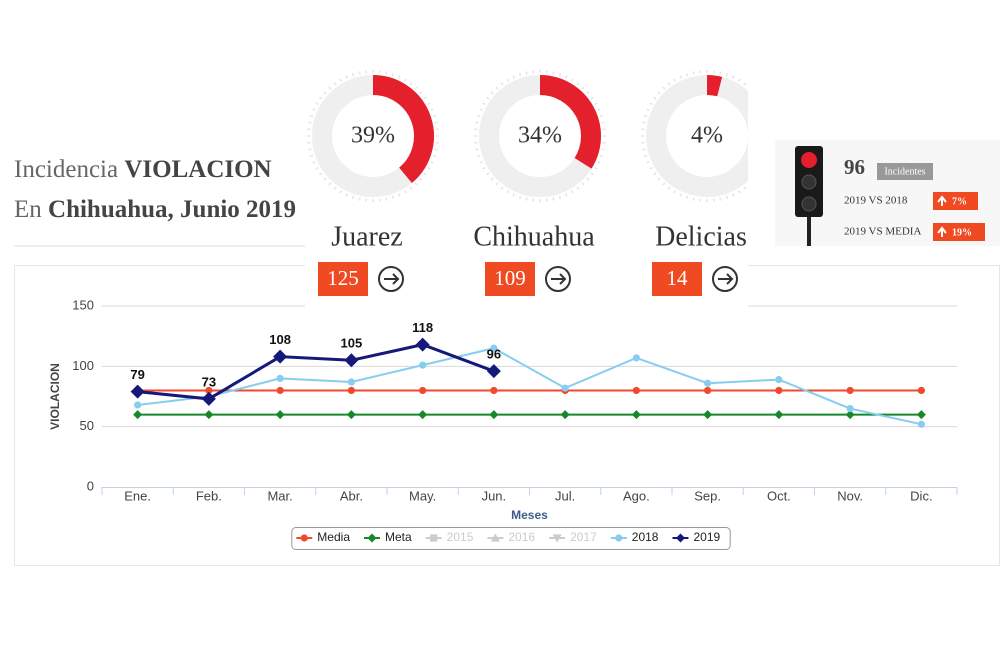 The width and height of the screenshot is (1000, 646). I want to click on donut-arc, so click(570, 122).